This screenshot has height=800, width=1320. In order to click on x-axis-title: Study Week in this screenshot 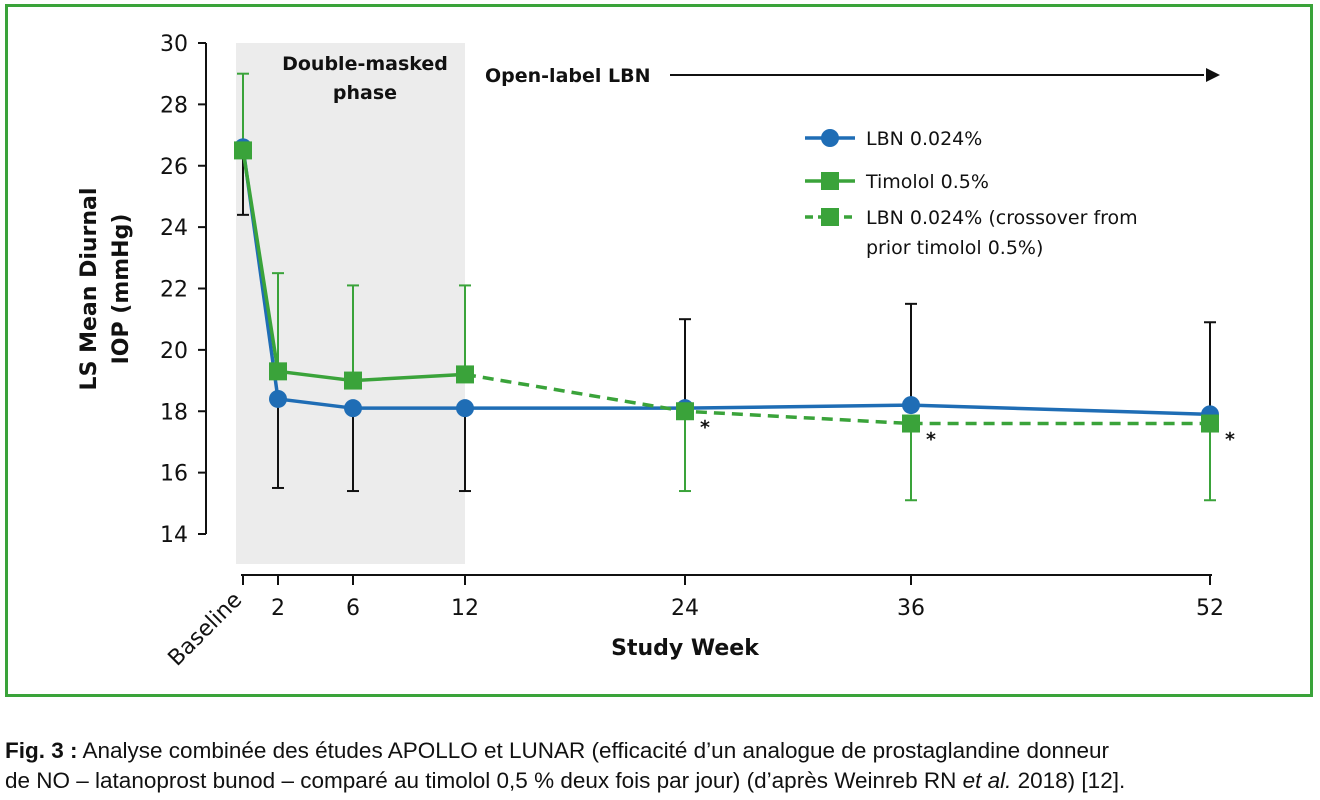, I will do `click(685, 648)`.